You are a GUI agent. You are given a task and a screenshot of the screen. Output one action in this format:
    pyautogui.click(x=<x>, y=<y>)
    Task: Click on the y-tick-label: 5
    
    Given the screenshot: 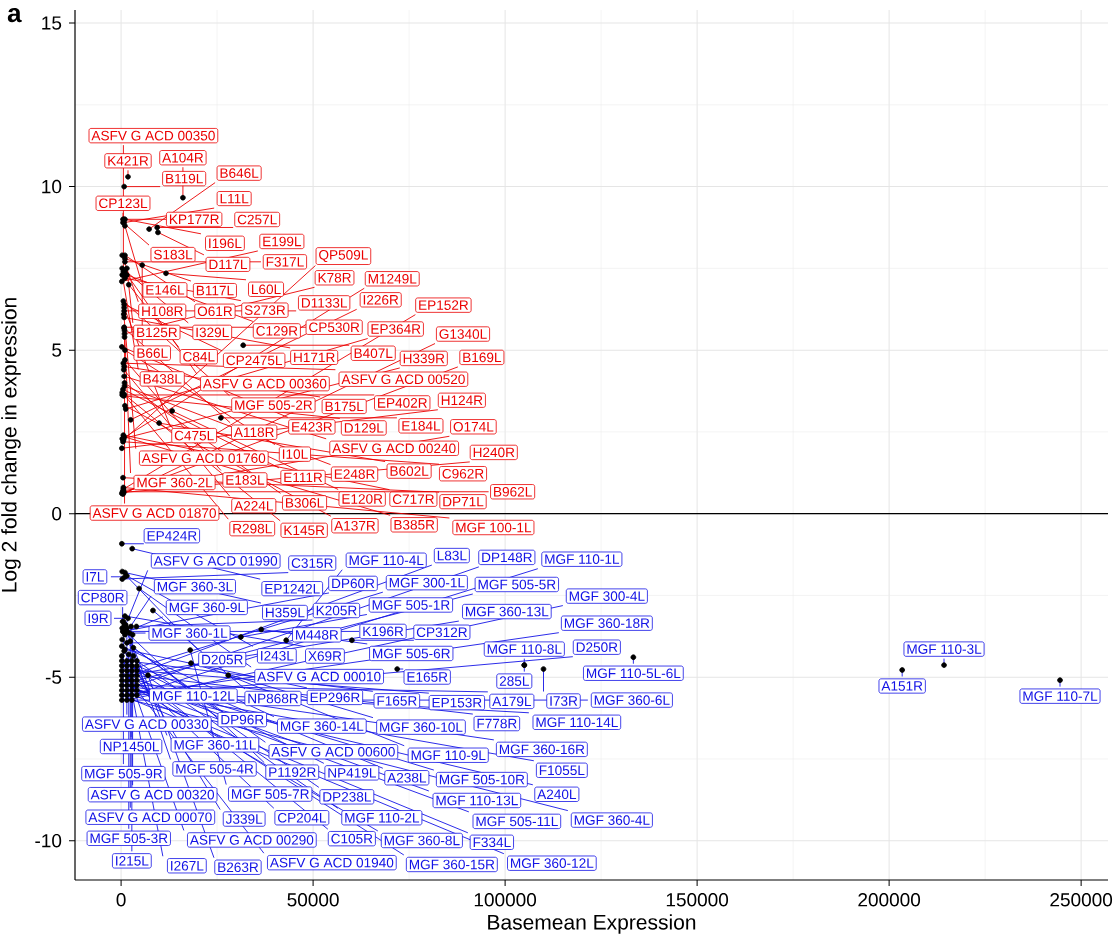 What is the action you would take?
    pyautogui.click(x=57, y=350)
    